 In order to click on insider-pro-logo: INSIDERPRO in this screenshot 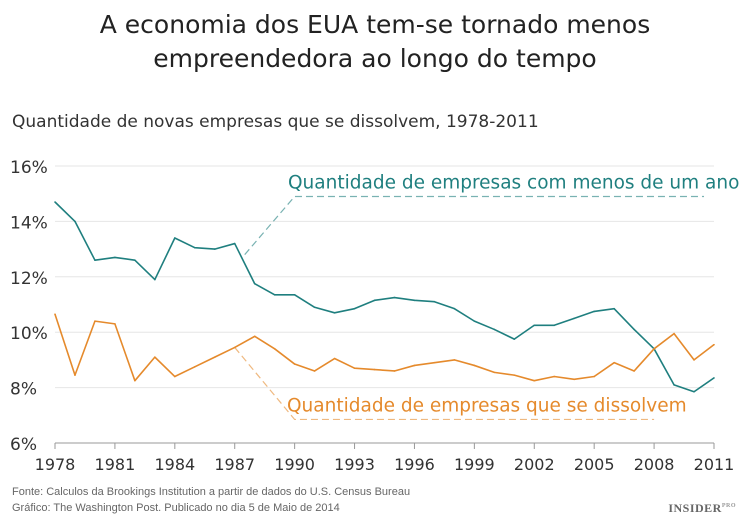, I will do `click(702, 508)`.